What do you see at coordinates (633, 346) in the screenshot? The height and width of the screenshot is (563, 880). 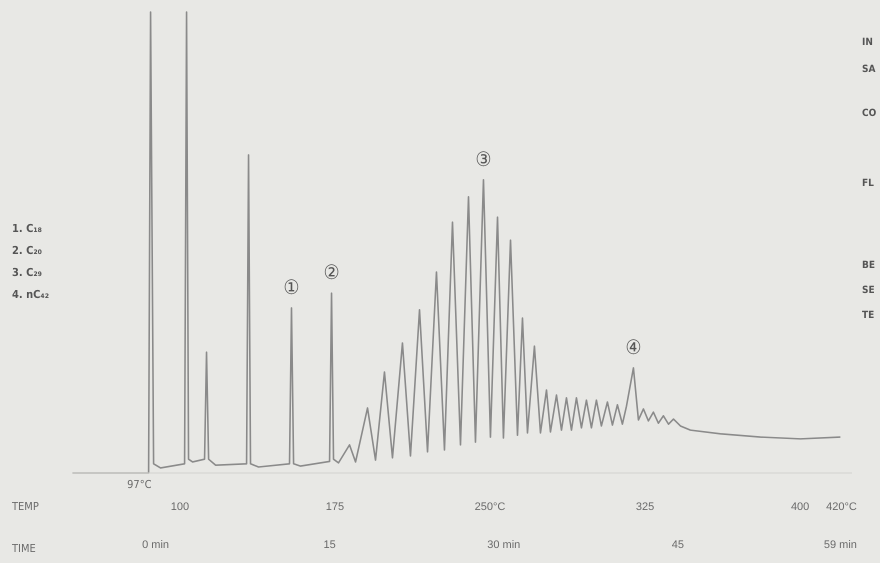 I see `annotation: ④` at bounding box center [633, 346].